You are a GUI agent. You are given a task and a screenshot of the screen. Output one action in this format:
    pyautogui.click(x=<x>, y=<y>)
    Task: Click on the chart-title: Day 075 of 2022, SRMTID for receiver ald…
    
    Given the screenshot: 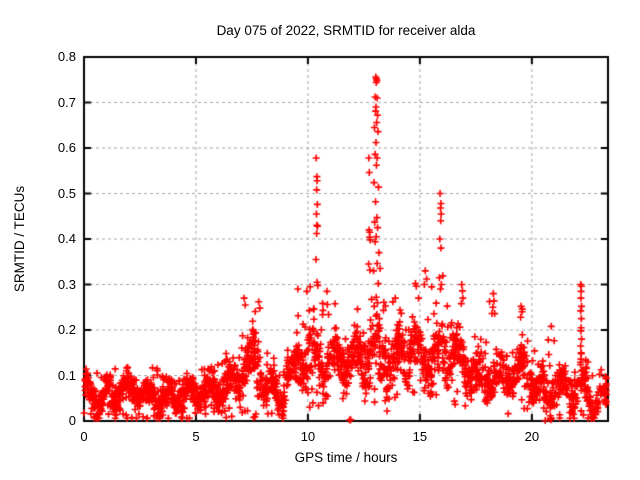 What is the action you would take?
    pyautogui.click(x=346, y=30)
    